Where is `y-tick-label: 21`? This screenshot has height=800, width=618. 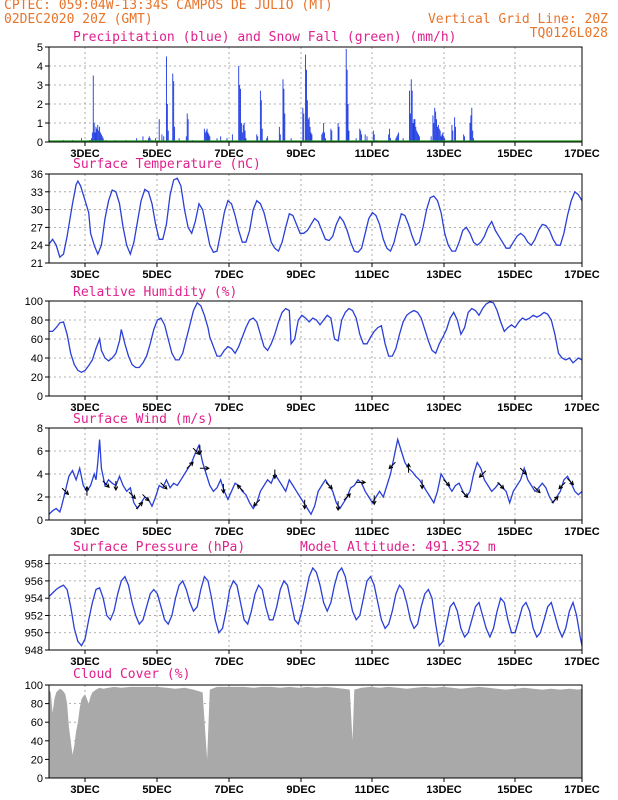 y-tick-label: 21 is located at coordinates (37, 264).